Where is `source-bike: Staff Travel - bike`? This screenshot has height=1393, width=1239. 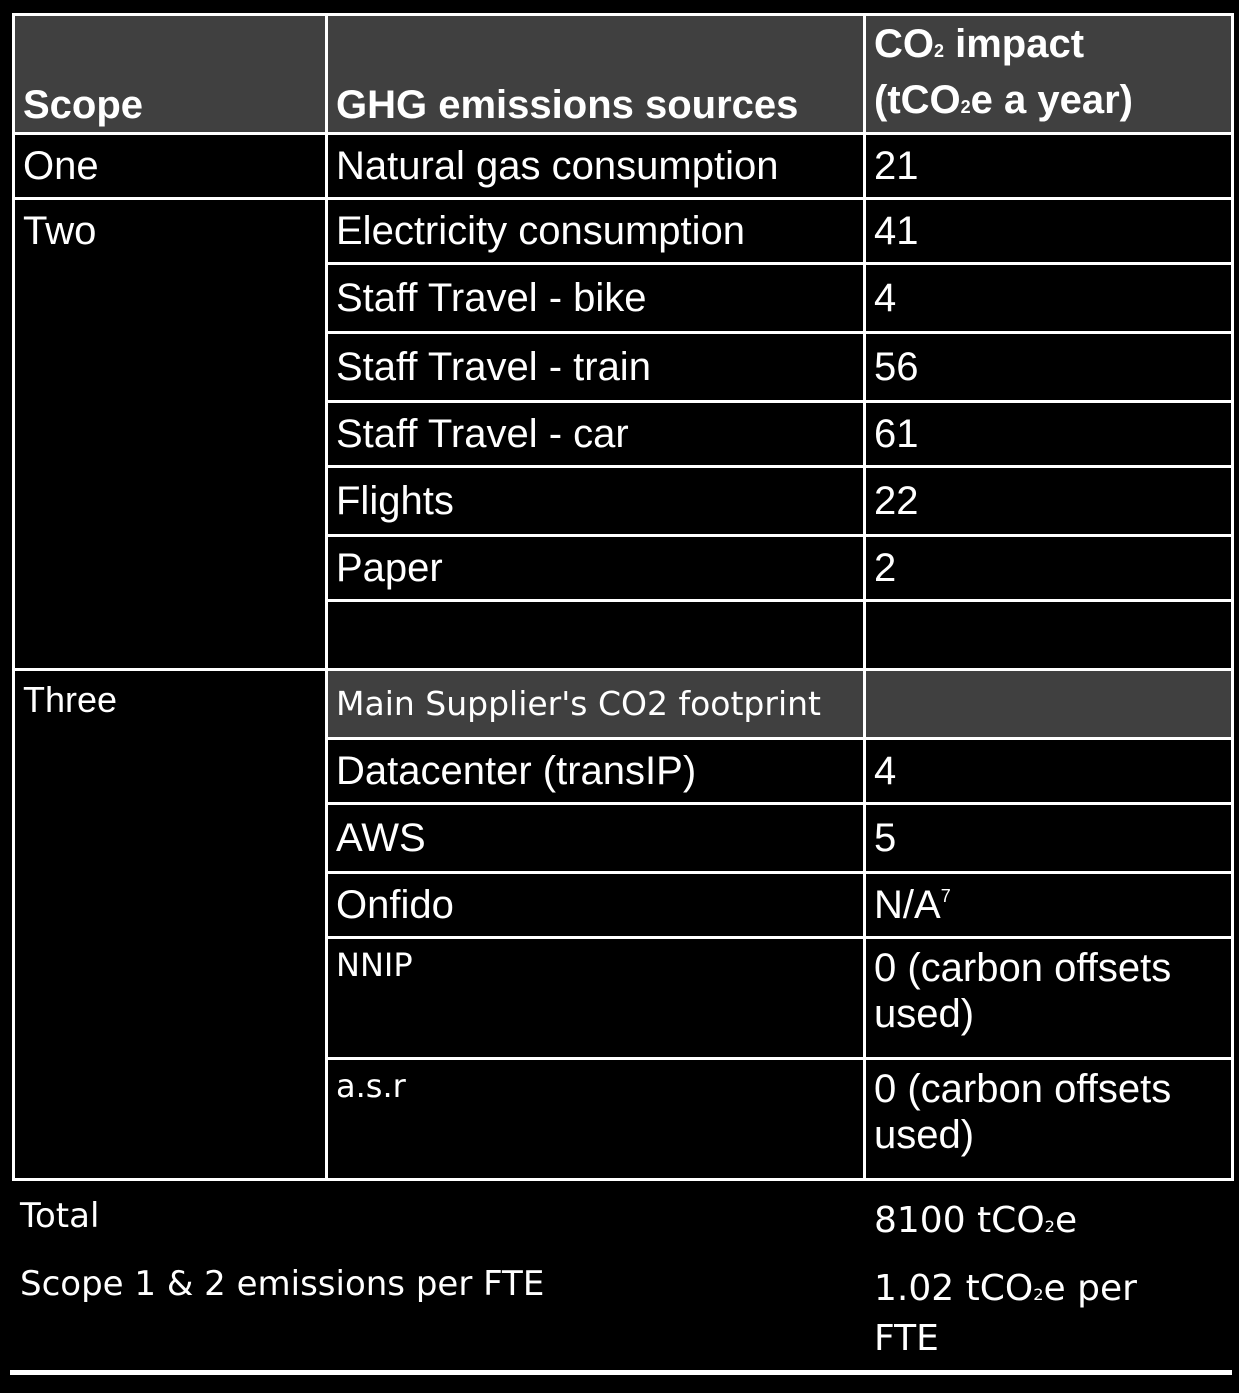
source-bike: Staff Travel - bike is located at coordinates (595, 298).